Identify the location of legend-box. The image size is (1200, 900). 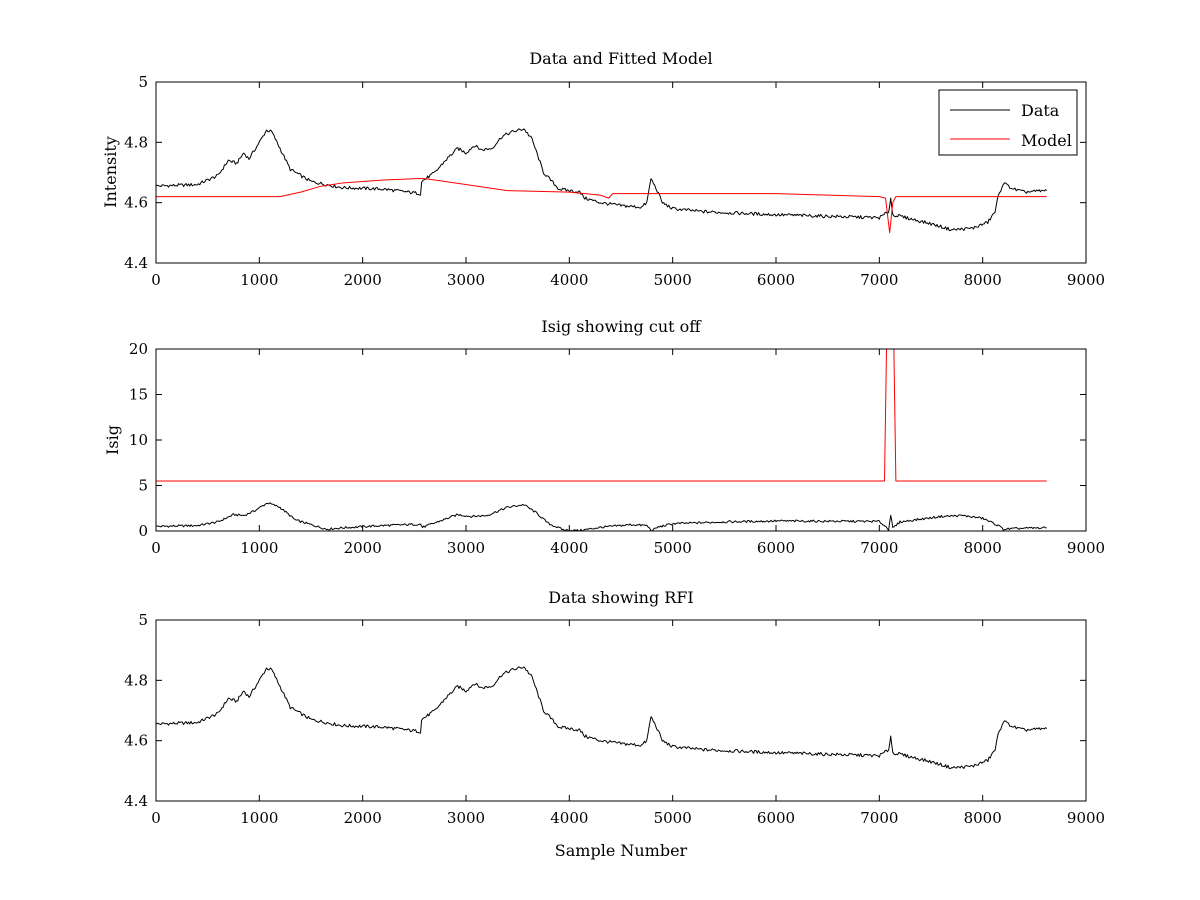
(1008, 122).